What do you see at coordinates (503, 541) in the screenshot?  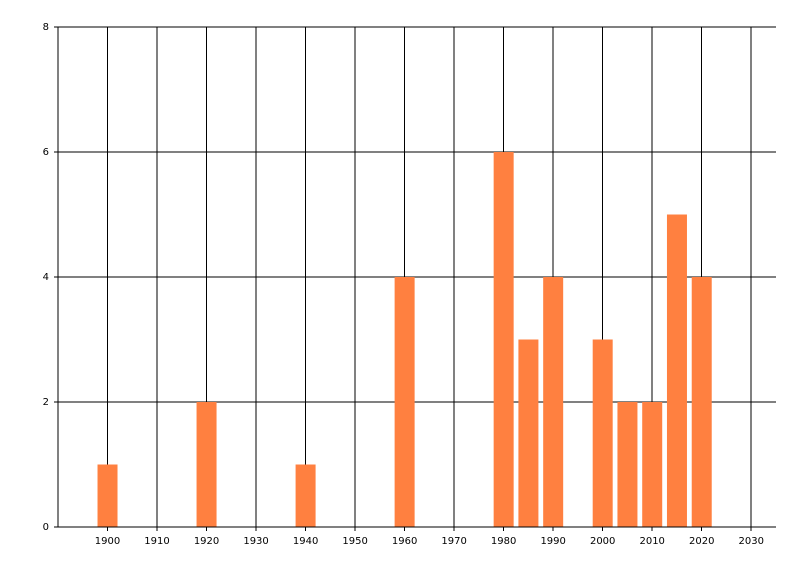 I see `x-tick-label: 1980` at bounding box center [503, 541].